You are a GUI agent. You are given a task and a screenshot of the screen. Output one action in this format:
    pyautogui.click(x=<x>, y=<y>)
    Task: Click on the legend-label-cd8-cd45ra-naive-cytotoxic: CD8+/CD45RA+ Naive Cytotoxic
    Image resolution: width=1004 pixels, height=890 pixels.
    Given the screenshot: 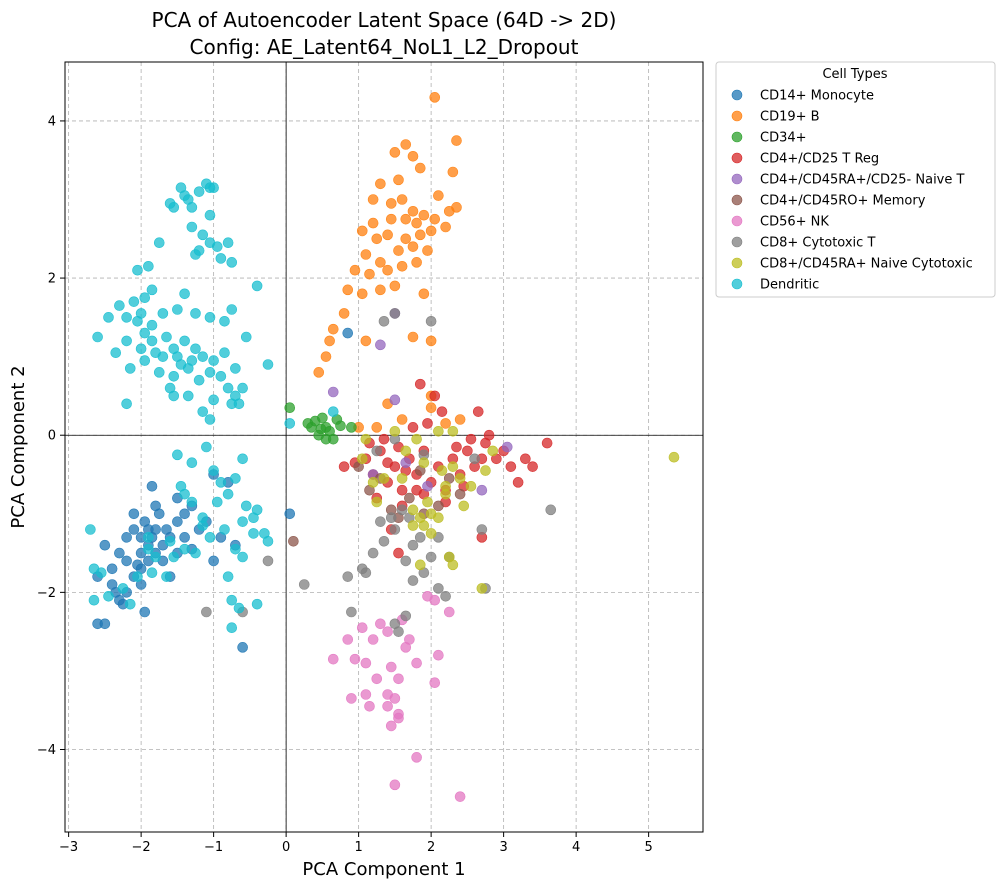 What is the action you would take?
    pyautogui.click(x=866, y=264)
    